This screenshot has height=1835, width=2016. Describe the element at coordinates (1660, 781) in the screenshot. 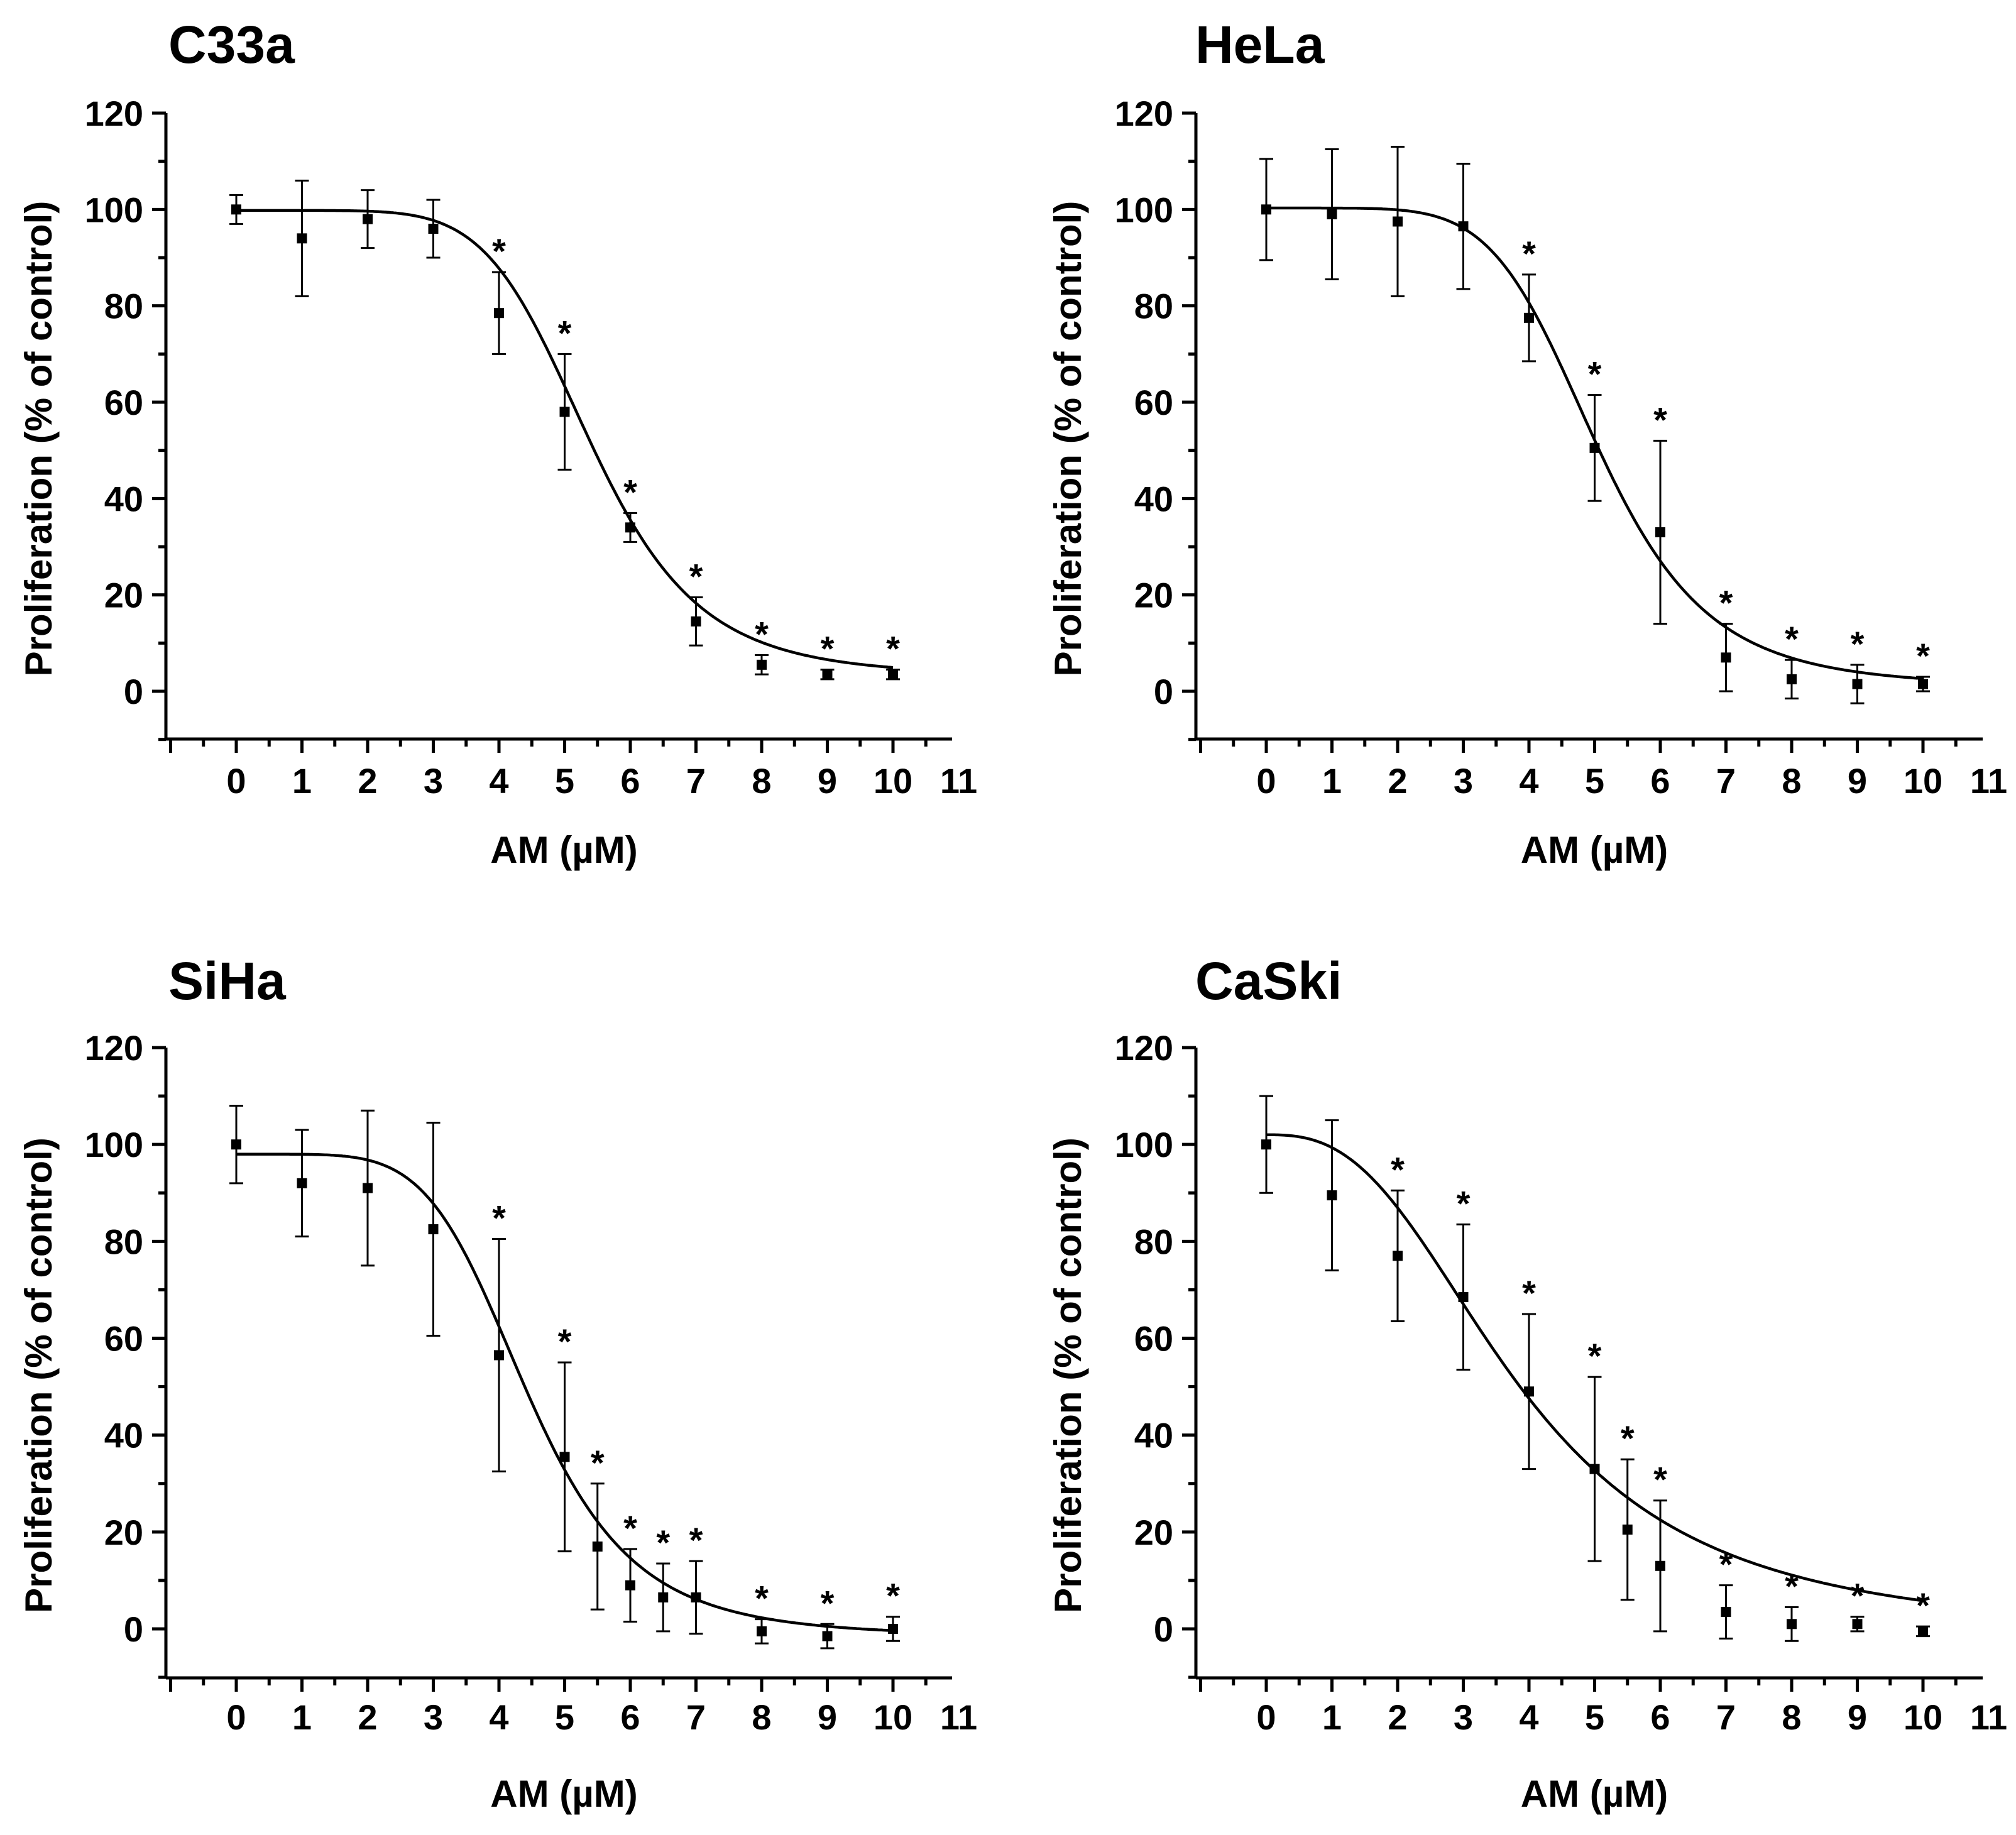

I see `x-tick-label: 6` at that location.